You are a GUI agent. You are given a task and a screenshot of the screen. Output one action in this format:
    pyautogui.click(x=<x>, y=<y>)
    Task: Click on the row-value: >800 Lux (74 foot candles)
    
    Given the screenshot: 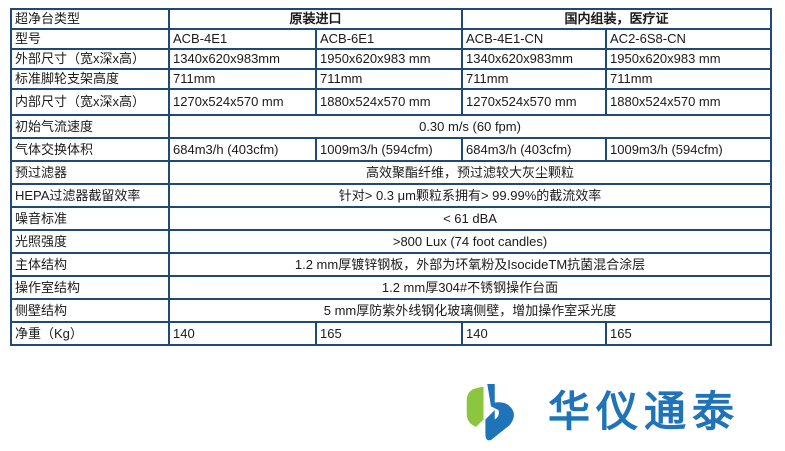 What is the action you would take?
    pyautogui.click(x=470, y=241)
    